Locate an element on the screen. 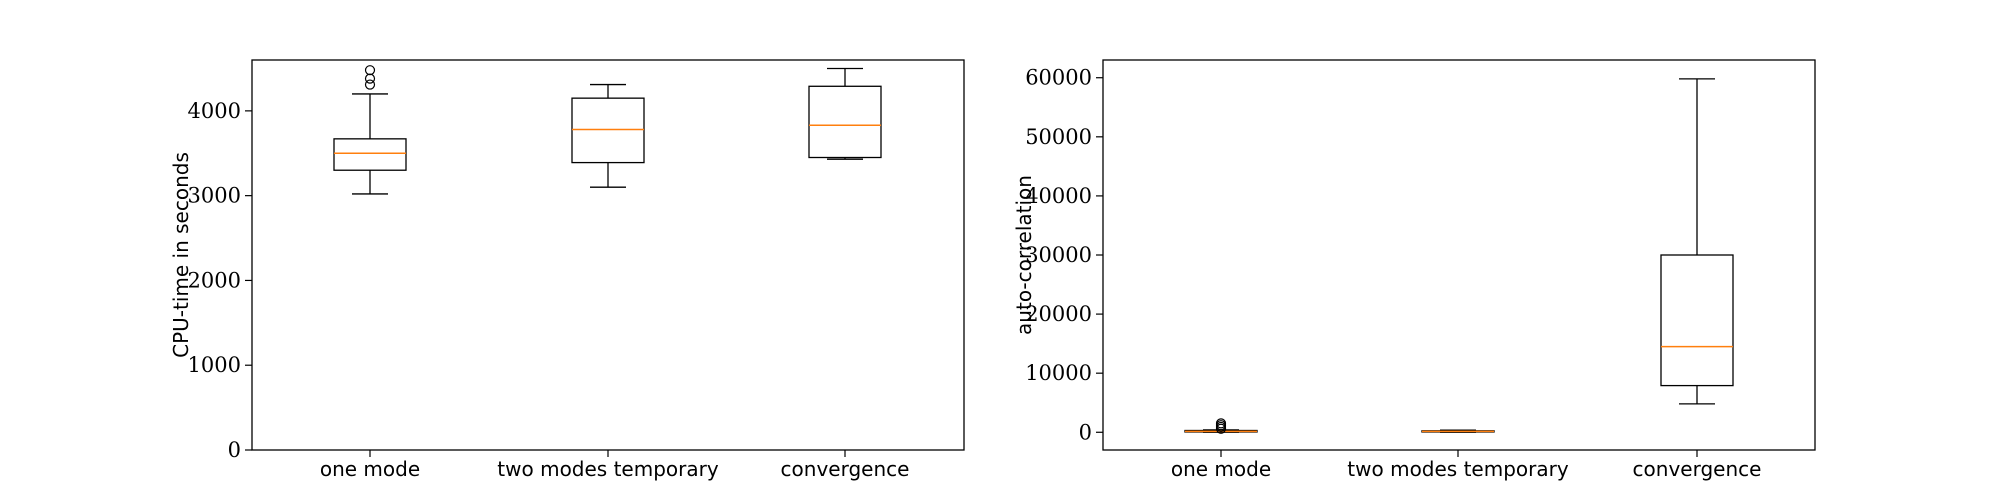 Image resolution: width=2000 pixels, height=500 pixels. y-tick-label: 4000 is located at coordinates (214, 111).